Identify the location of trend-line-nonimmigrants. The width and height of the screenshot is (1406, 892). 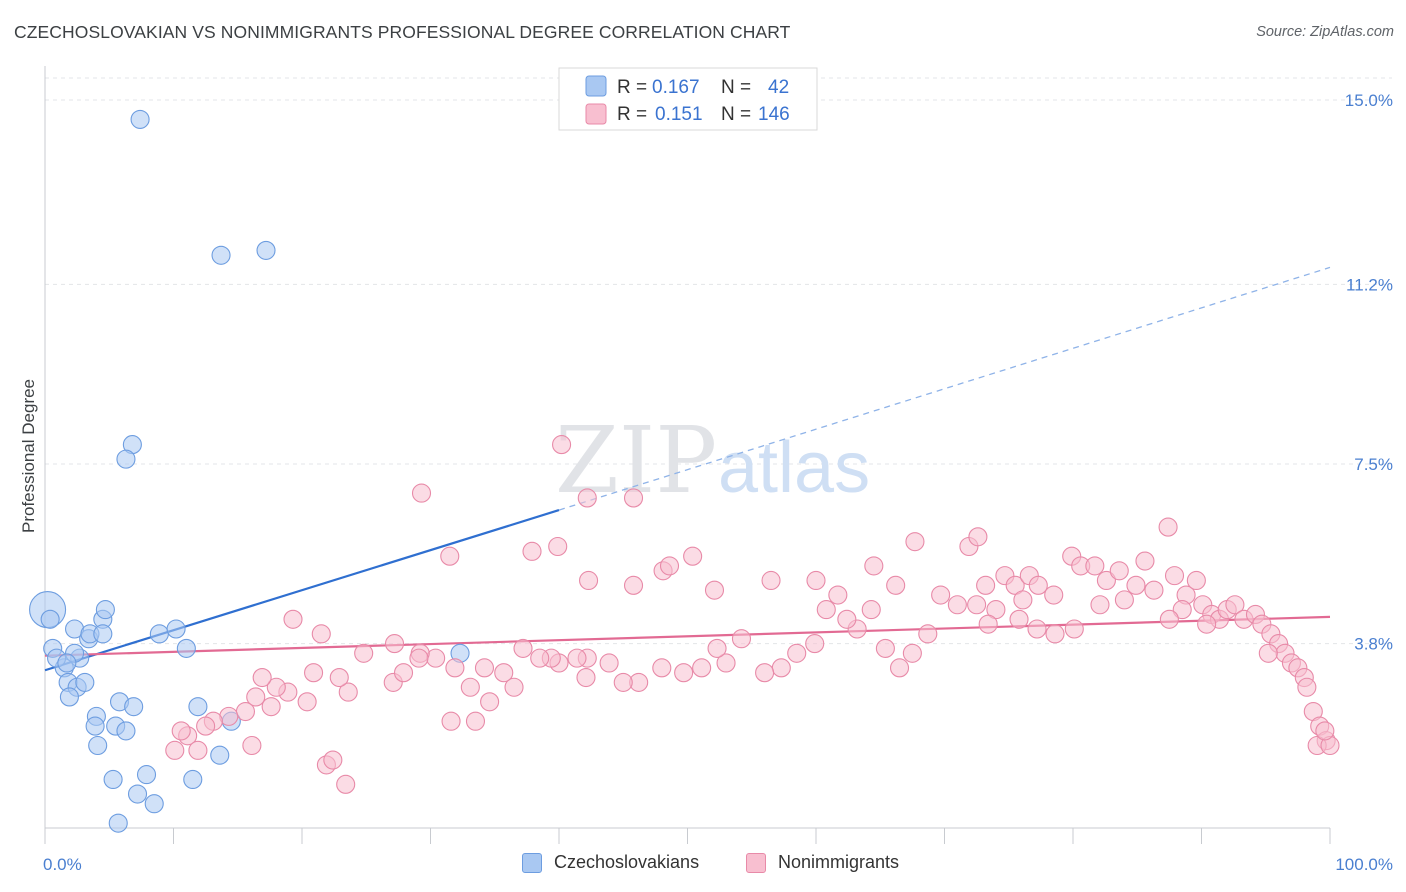
(687, 636).